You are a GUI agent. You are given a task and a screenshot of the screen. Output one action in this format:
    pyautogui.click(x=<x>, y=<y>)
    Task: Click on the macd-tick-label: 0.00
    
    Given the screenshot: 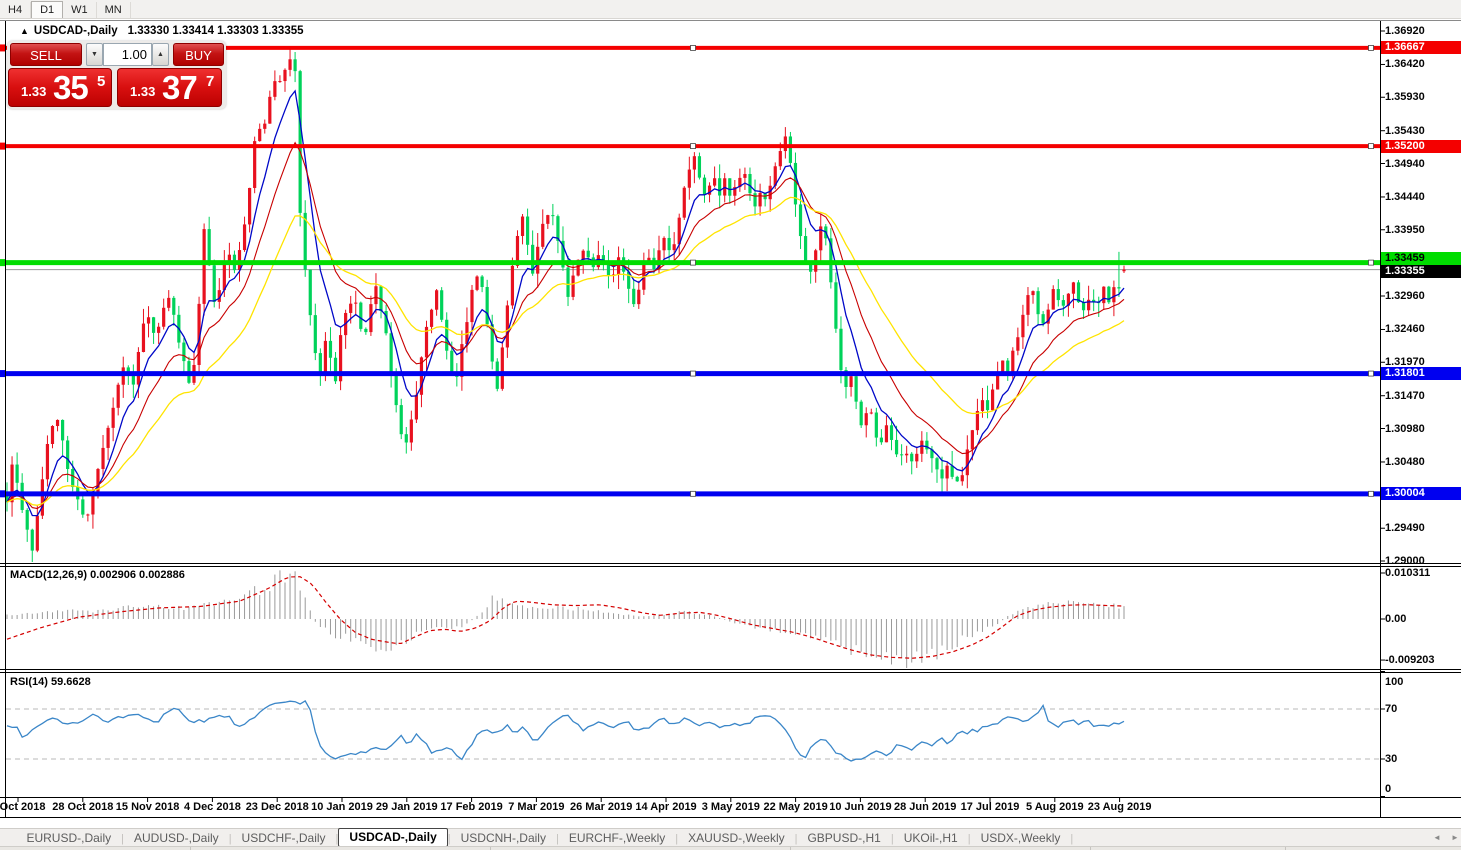 What is the action you would take?
    pyautogui.click(x=1396, y=619)
    